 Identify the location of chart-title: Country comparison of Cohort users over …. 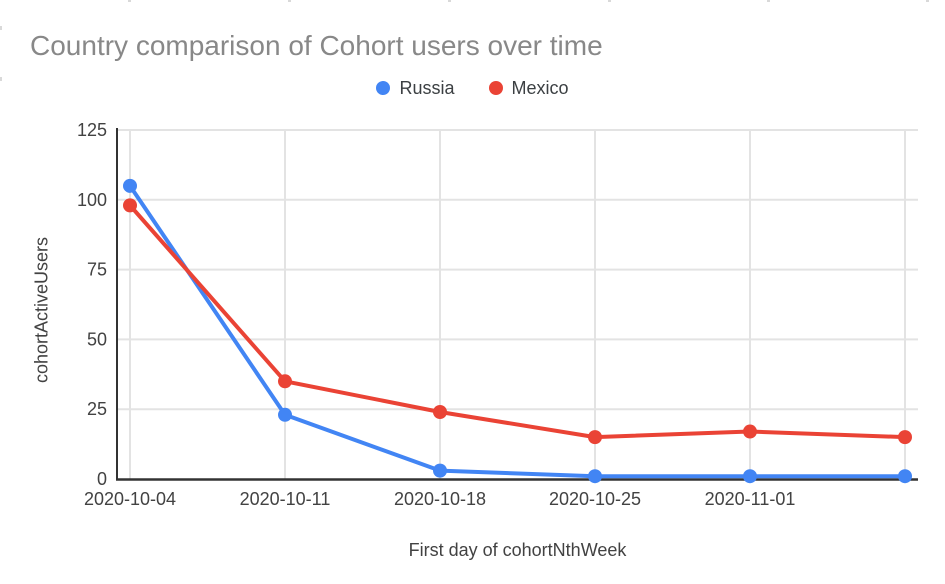
(316, 45).